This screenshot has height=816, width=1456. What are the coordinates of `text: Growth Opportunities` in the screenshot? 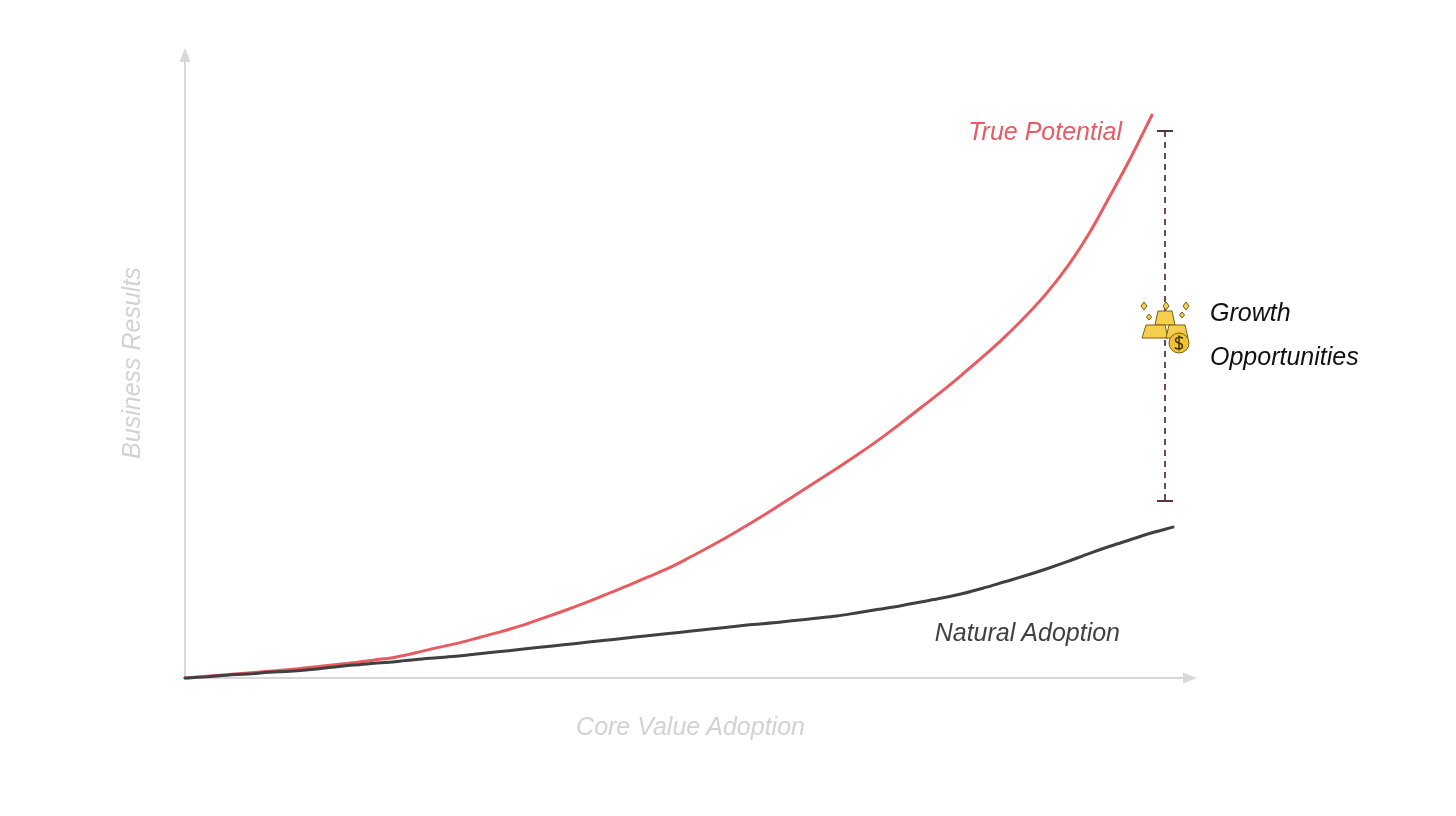 It's located at (1284, 333).